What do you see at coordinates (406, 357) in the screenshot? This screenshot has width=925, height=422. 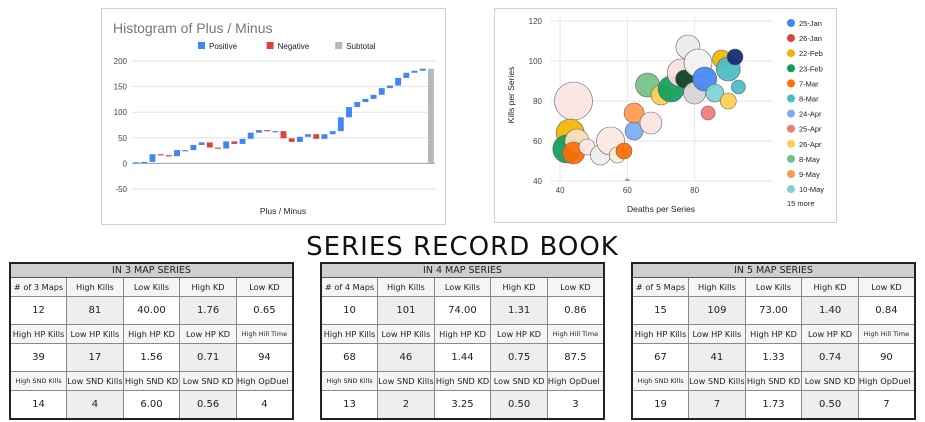 I see `stat-value: 46` at bounding box center [406, 357].